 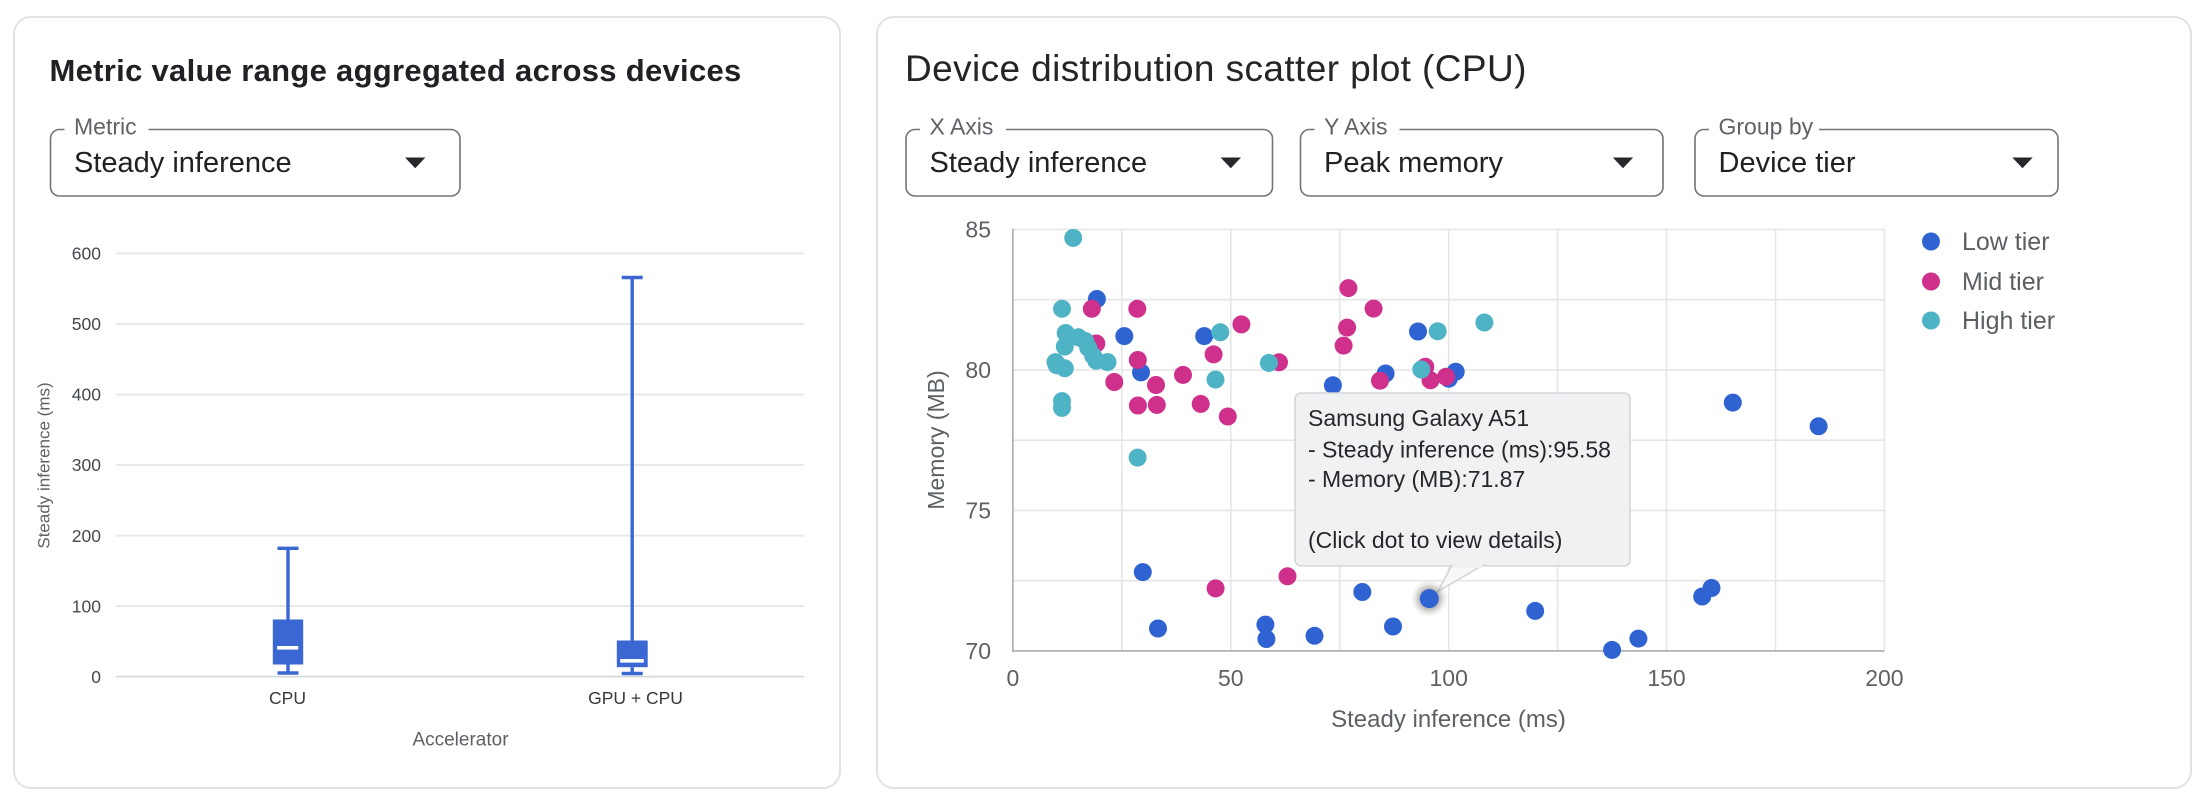 I want to click on svg-text: Peak memory, so click(x=1413, y=163).